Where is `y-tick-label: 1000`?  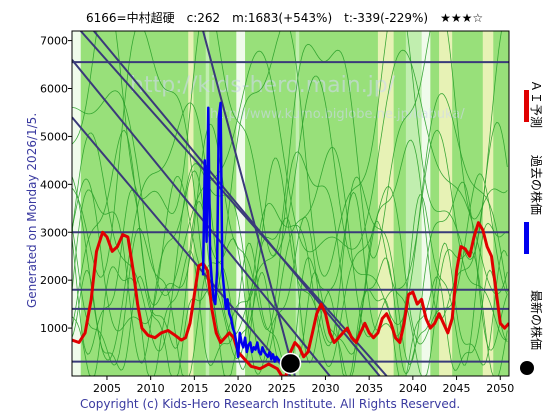 y-tick-label: 1000 is located at coordinates (54, 328).